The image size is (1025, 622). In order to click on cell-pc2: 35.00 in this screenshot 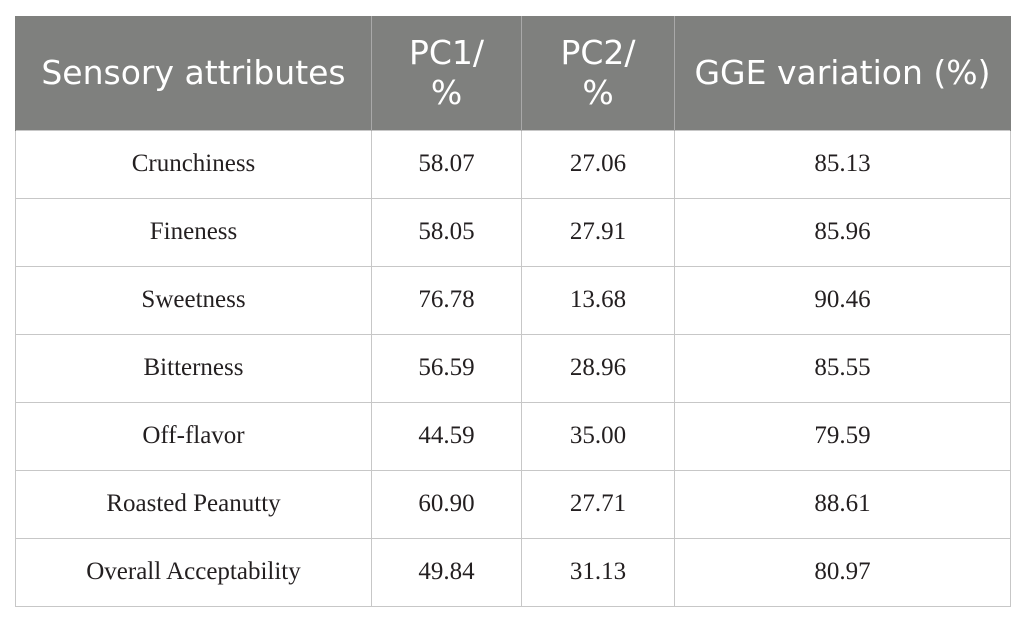, I will do `click(598, 436)`.